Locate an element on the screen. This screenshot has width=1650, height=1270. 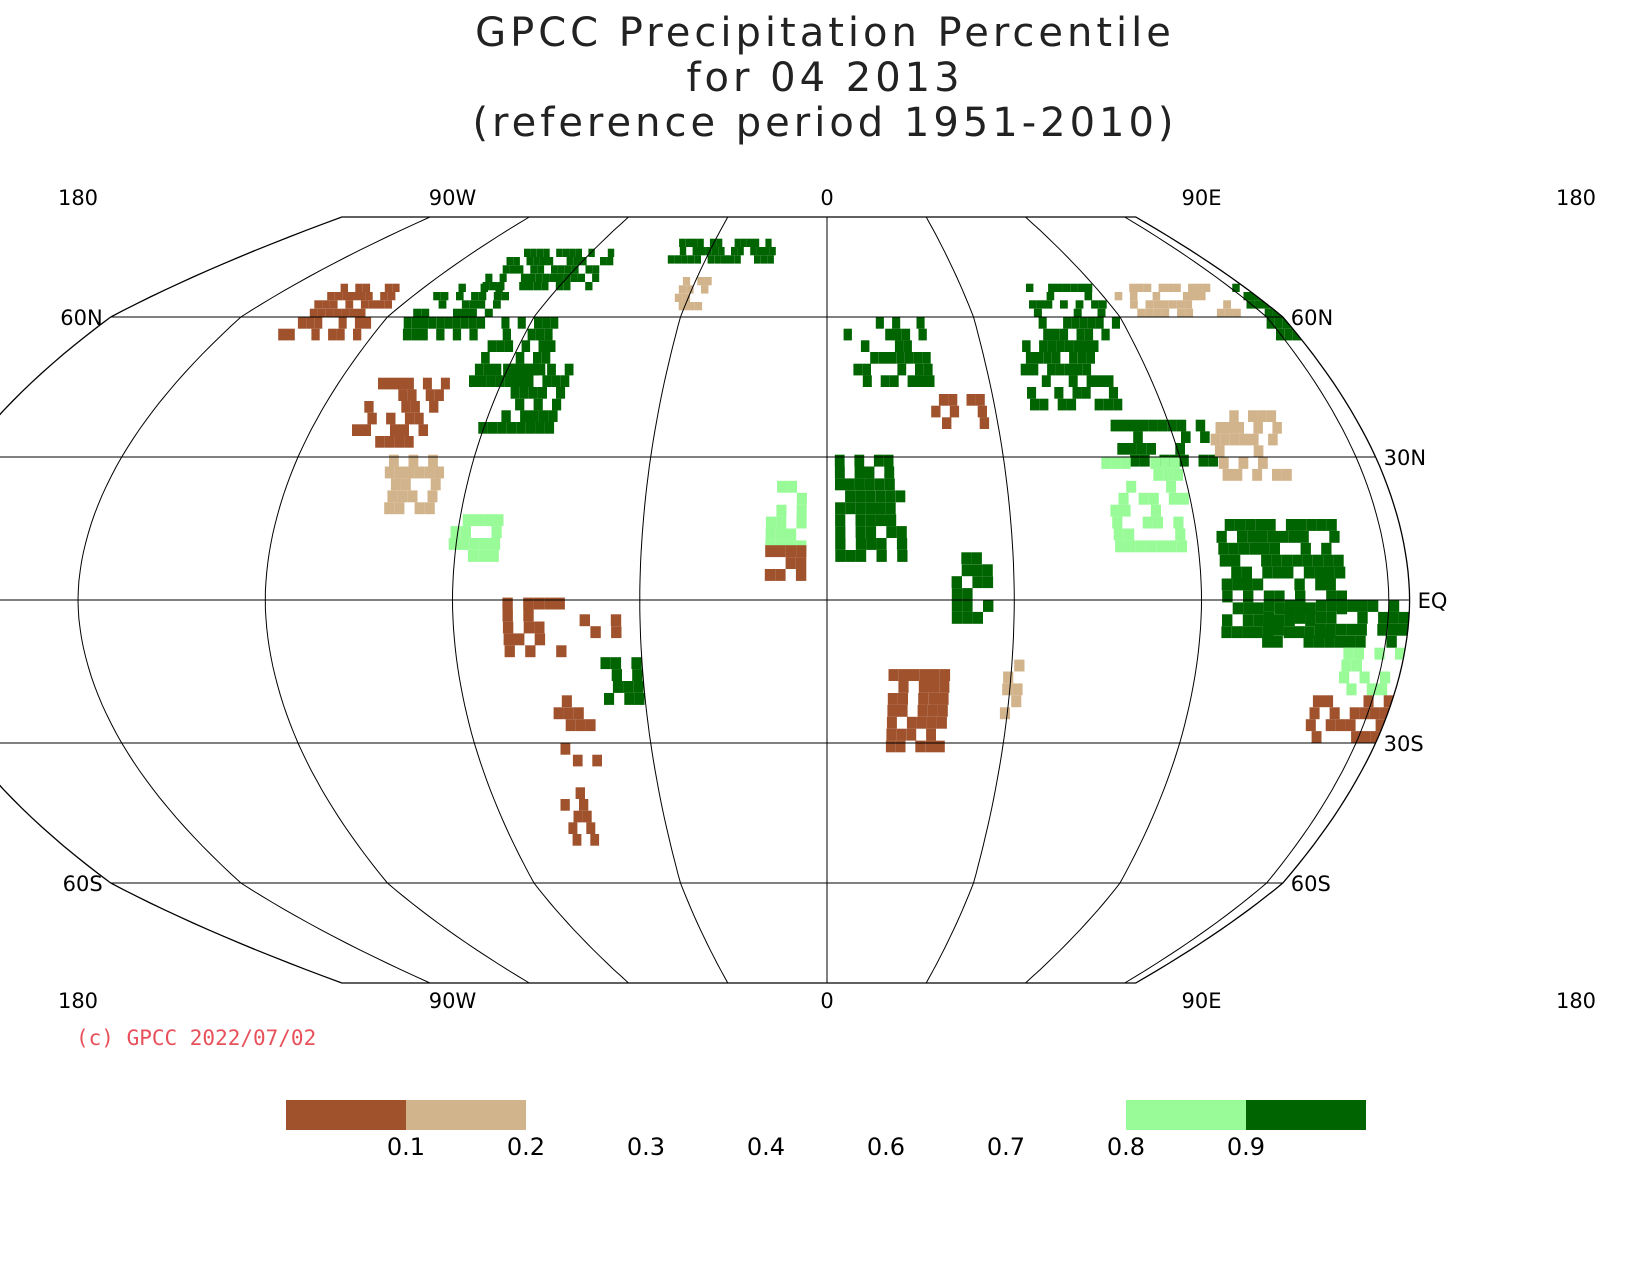
legend-tick-label: 0.3 is located at coordinates (646, 1147).